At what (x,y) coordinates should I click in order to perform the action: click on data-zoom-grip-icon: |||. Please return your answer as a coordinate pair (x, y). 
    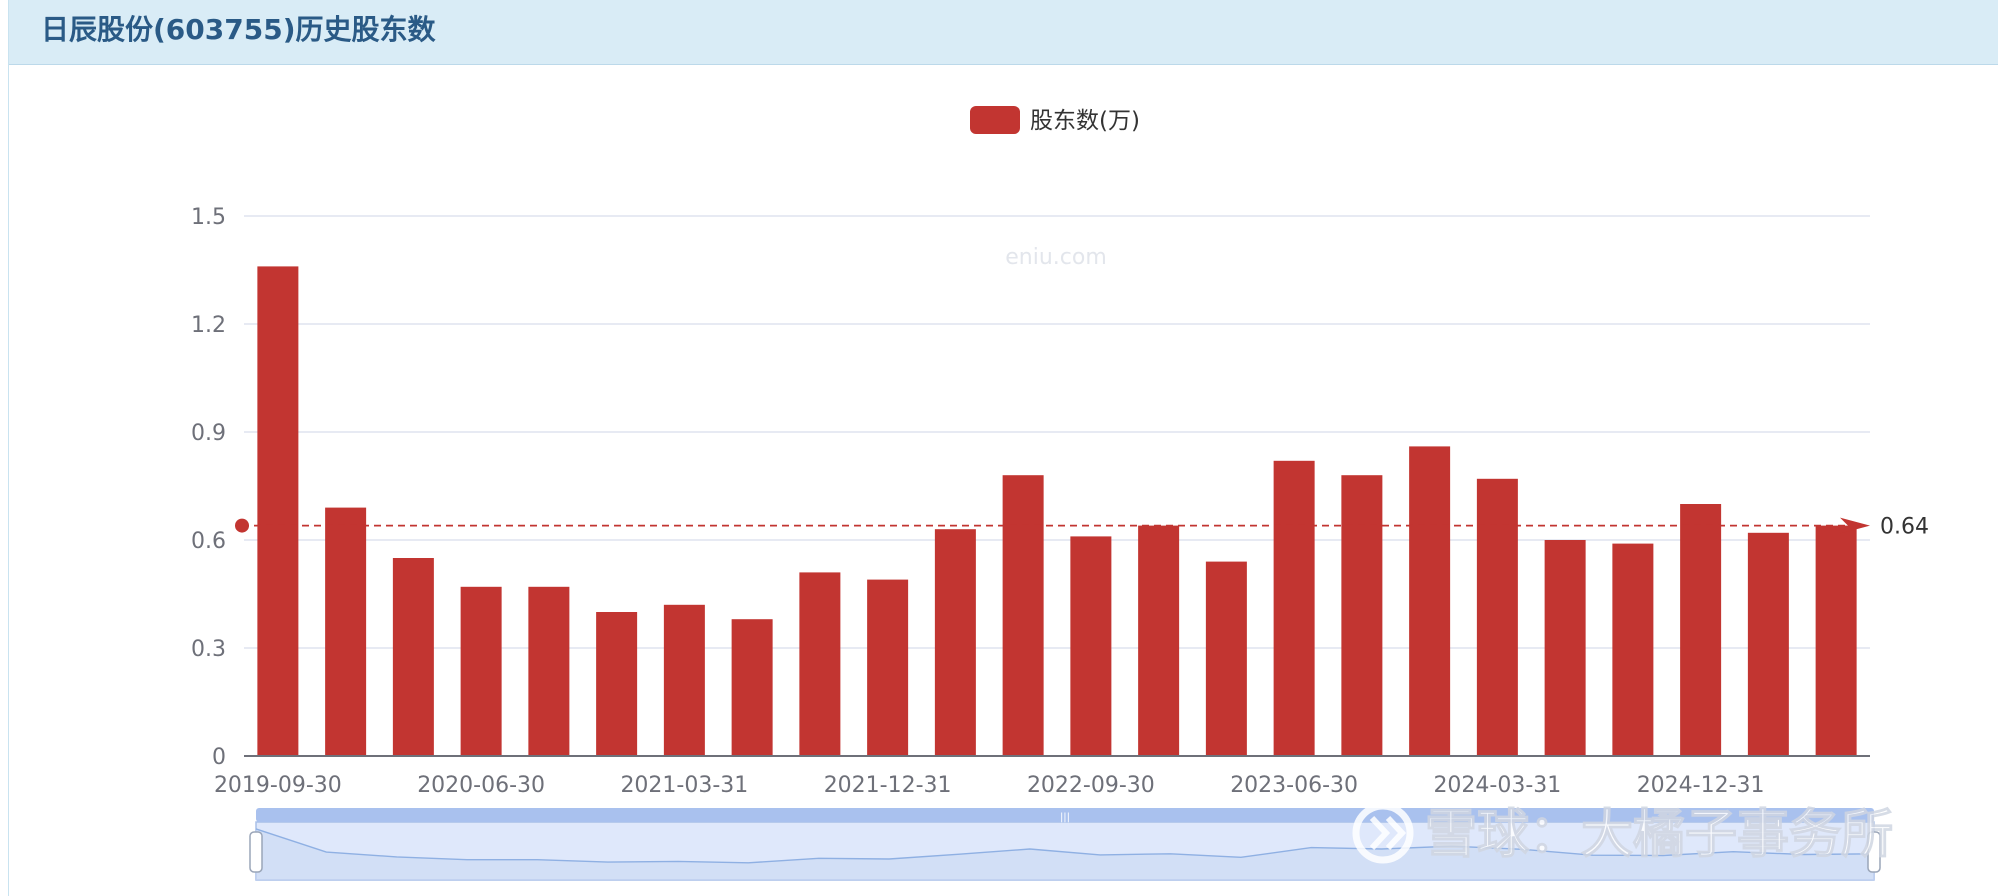
    Looking at the image, I should click on (1065, 817).